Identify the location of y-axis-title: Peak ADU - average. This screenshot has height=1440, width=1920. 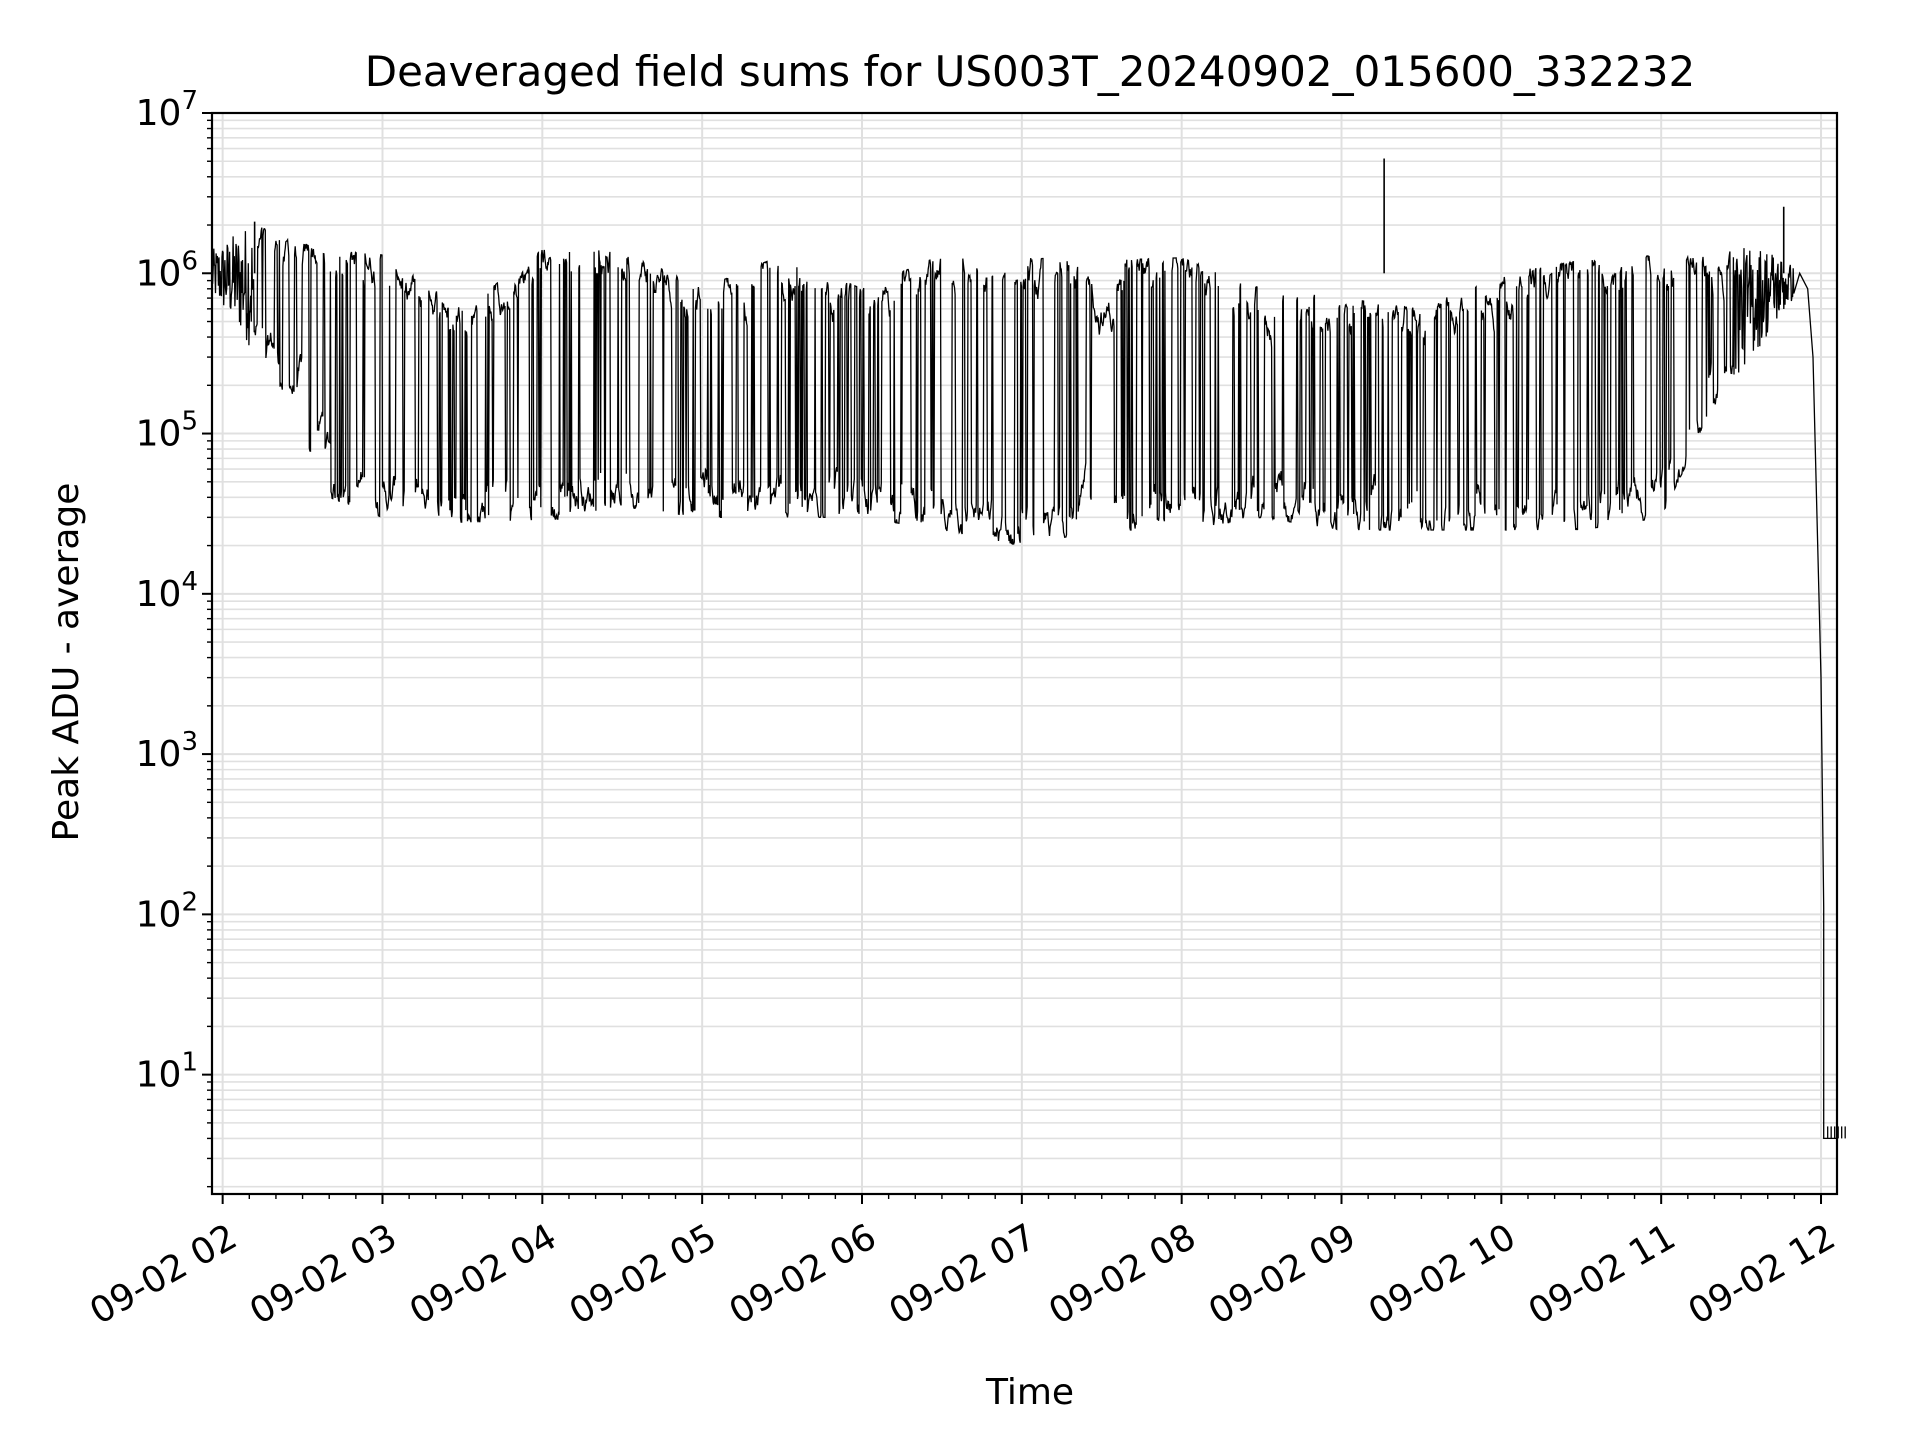
(66, 662).